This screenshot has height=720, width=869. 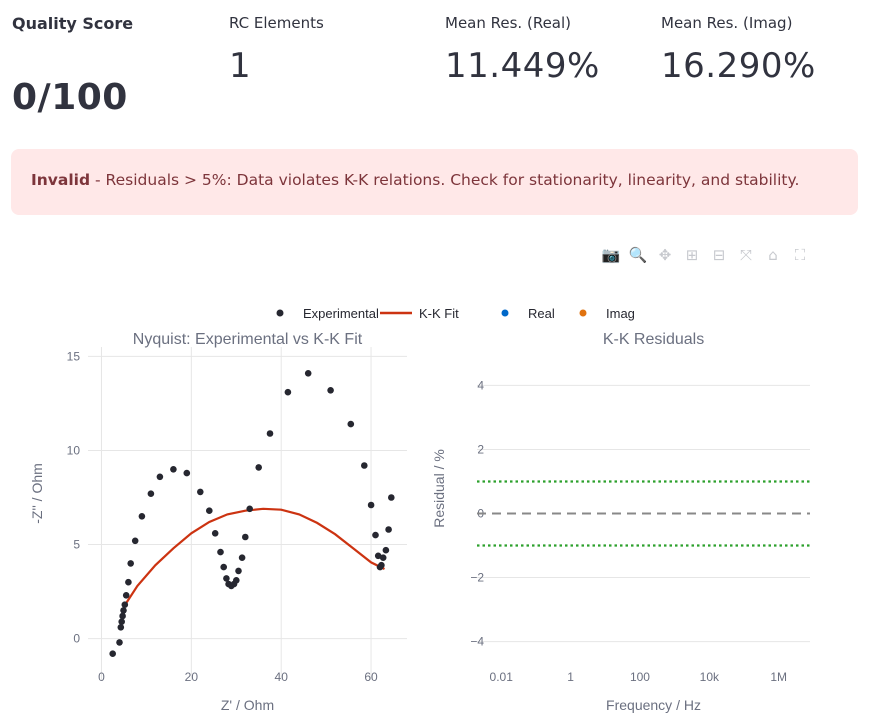 What do you see at coordinates (76, 545) in the screenshot?
I see `y-tick-label: 5` at bounding box center [76, 545].